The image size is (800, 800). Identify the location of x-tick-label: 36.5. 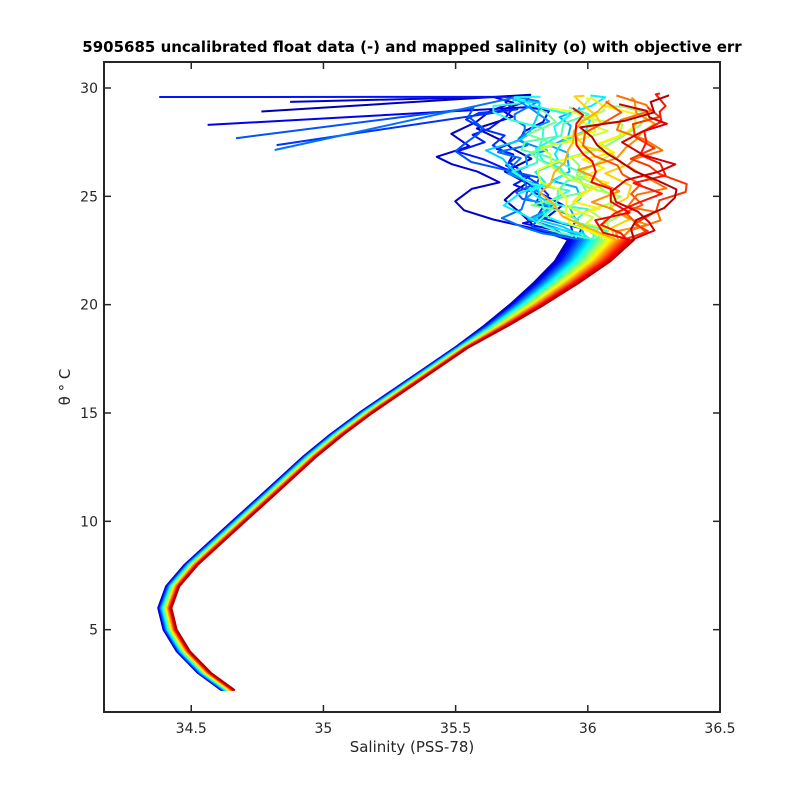
(719, 729).